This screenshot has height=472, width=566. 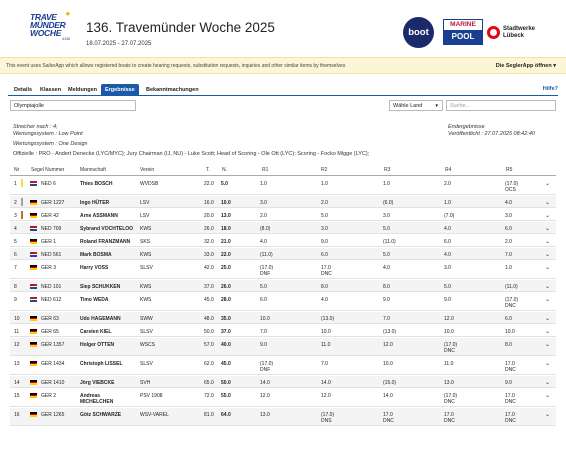 I want to click on race-r2-score: 11.0, so click(x=326, y=345).